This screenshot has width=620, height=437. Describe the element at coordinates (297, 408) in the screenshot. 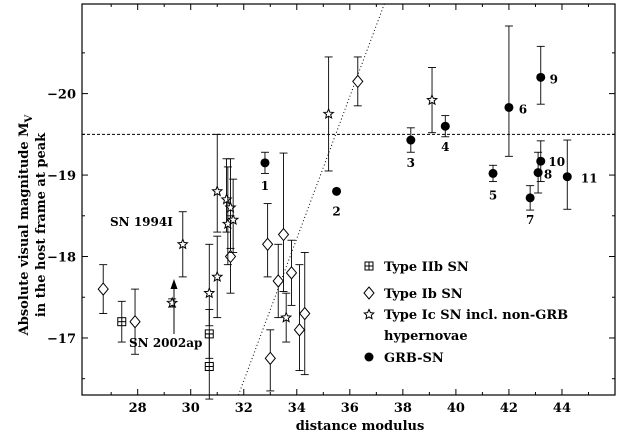

I see `x-tick-label: 34` at that location.